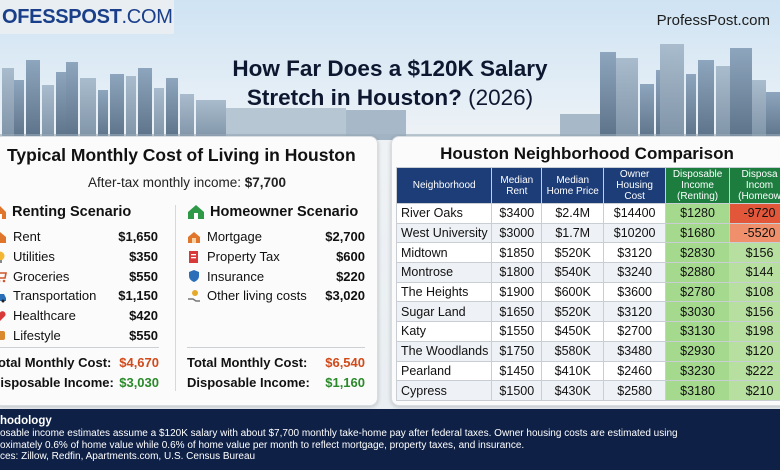 Image resolution: width=780 pixels, height=470 pixels. I want to click on brand-logo: OFESSPOST.COM, so click(87, 17).